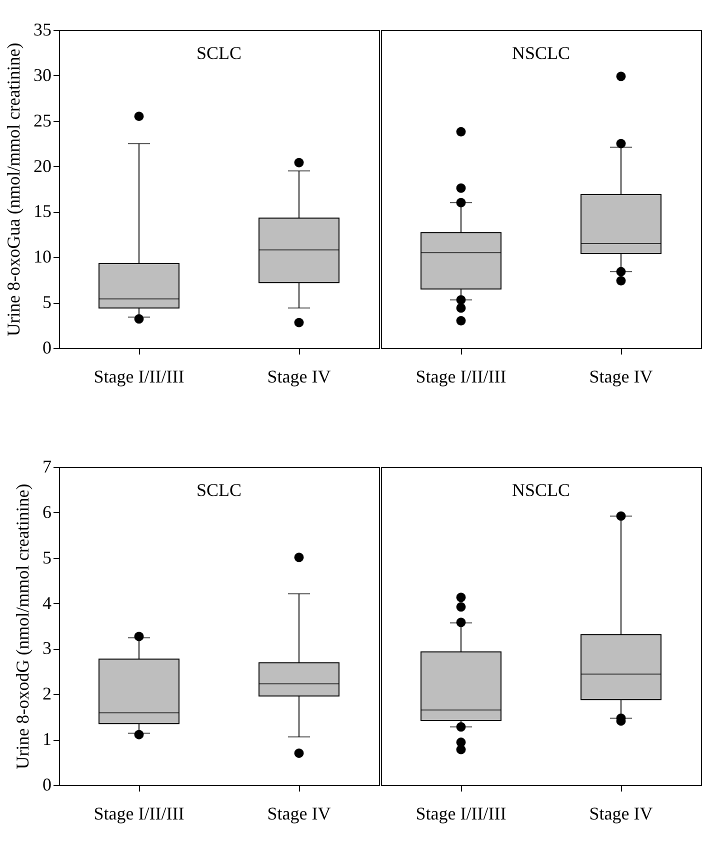 This screenshot has height=847, width=724. Describe the element at coordinates (43, 166) in the screenshot. I see `y-tick-label: 20` at that location.